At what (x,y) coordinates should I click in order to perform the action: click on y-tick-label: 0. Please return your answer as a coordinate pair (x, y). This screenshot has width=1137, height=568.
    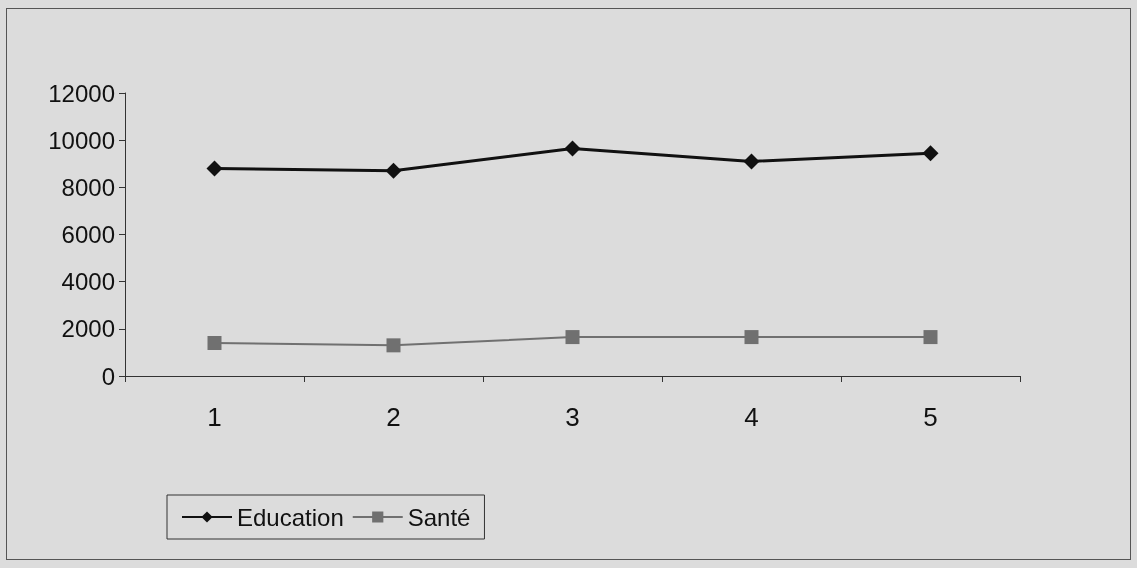
    Looking at the image, I should click on (108, 376).